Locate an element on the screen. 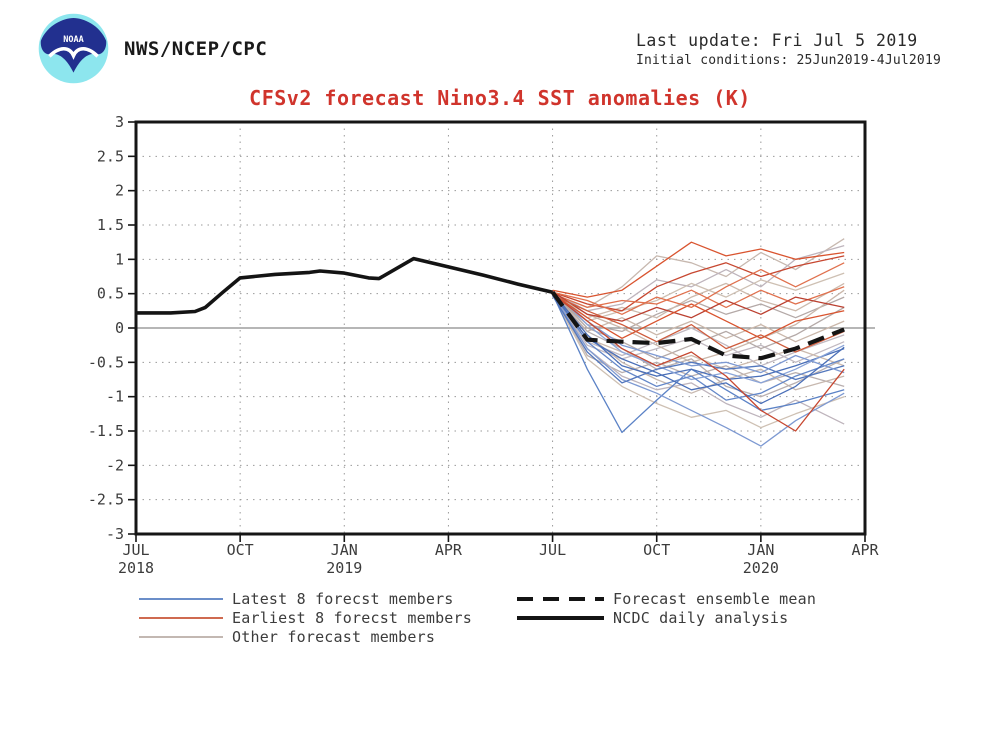 This screenshot has width=1000, height=740. legend-row-latest: Latest 8 forecst members is located at coordinates (305, 598).